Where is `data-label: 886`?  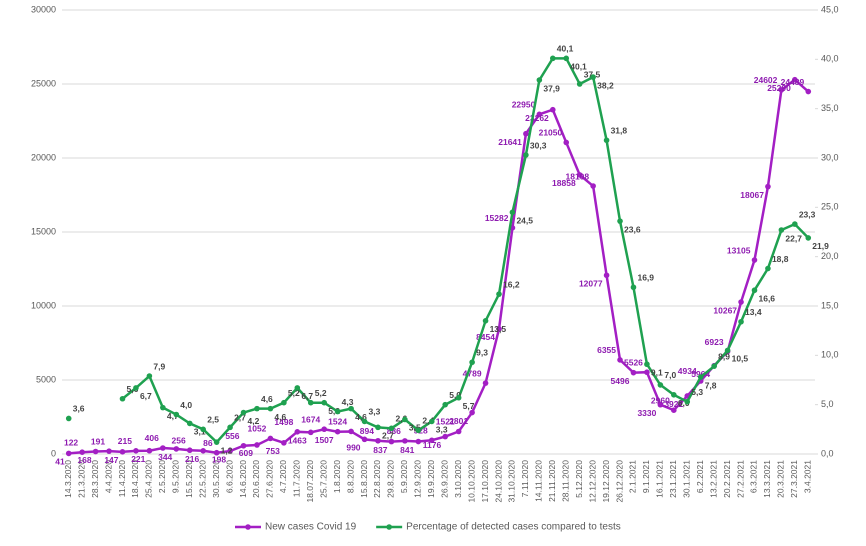 data-label: 886 is located at coordinates (394, 431).